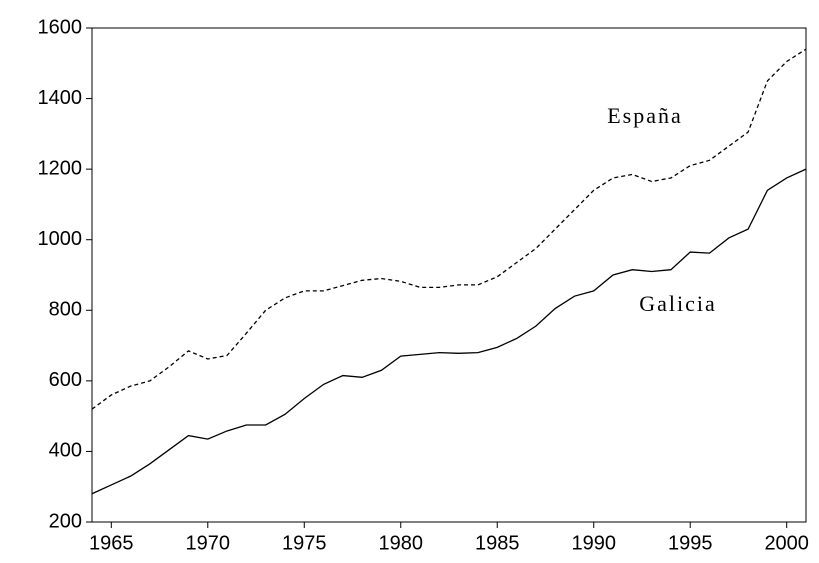  Describe the element at coordinates (786, 543) in the screenshot. I see `x-tick-label: 2000` at that location.